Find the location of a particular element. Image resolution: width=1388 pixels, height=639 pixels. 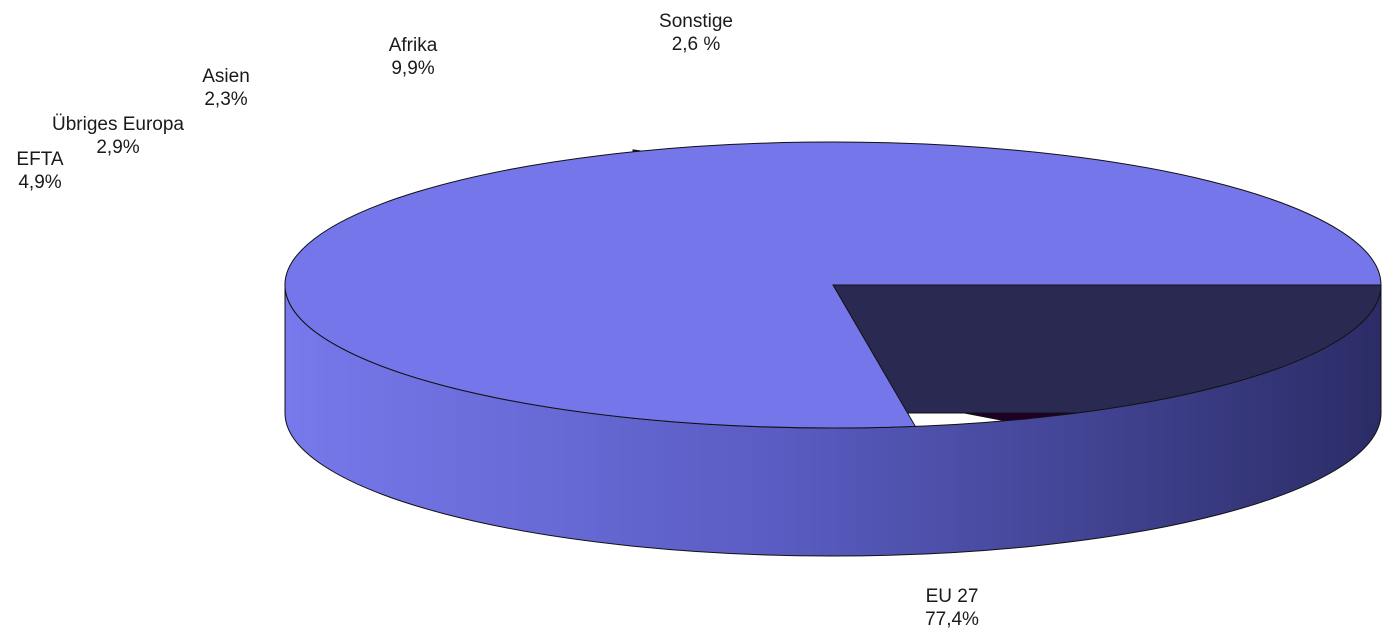

label-ubriges-europa-value: 2,9% is located at coordinates (117, 147).